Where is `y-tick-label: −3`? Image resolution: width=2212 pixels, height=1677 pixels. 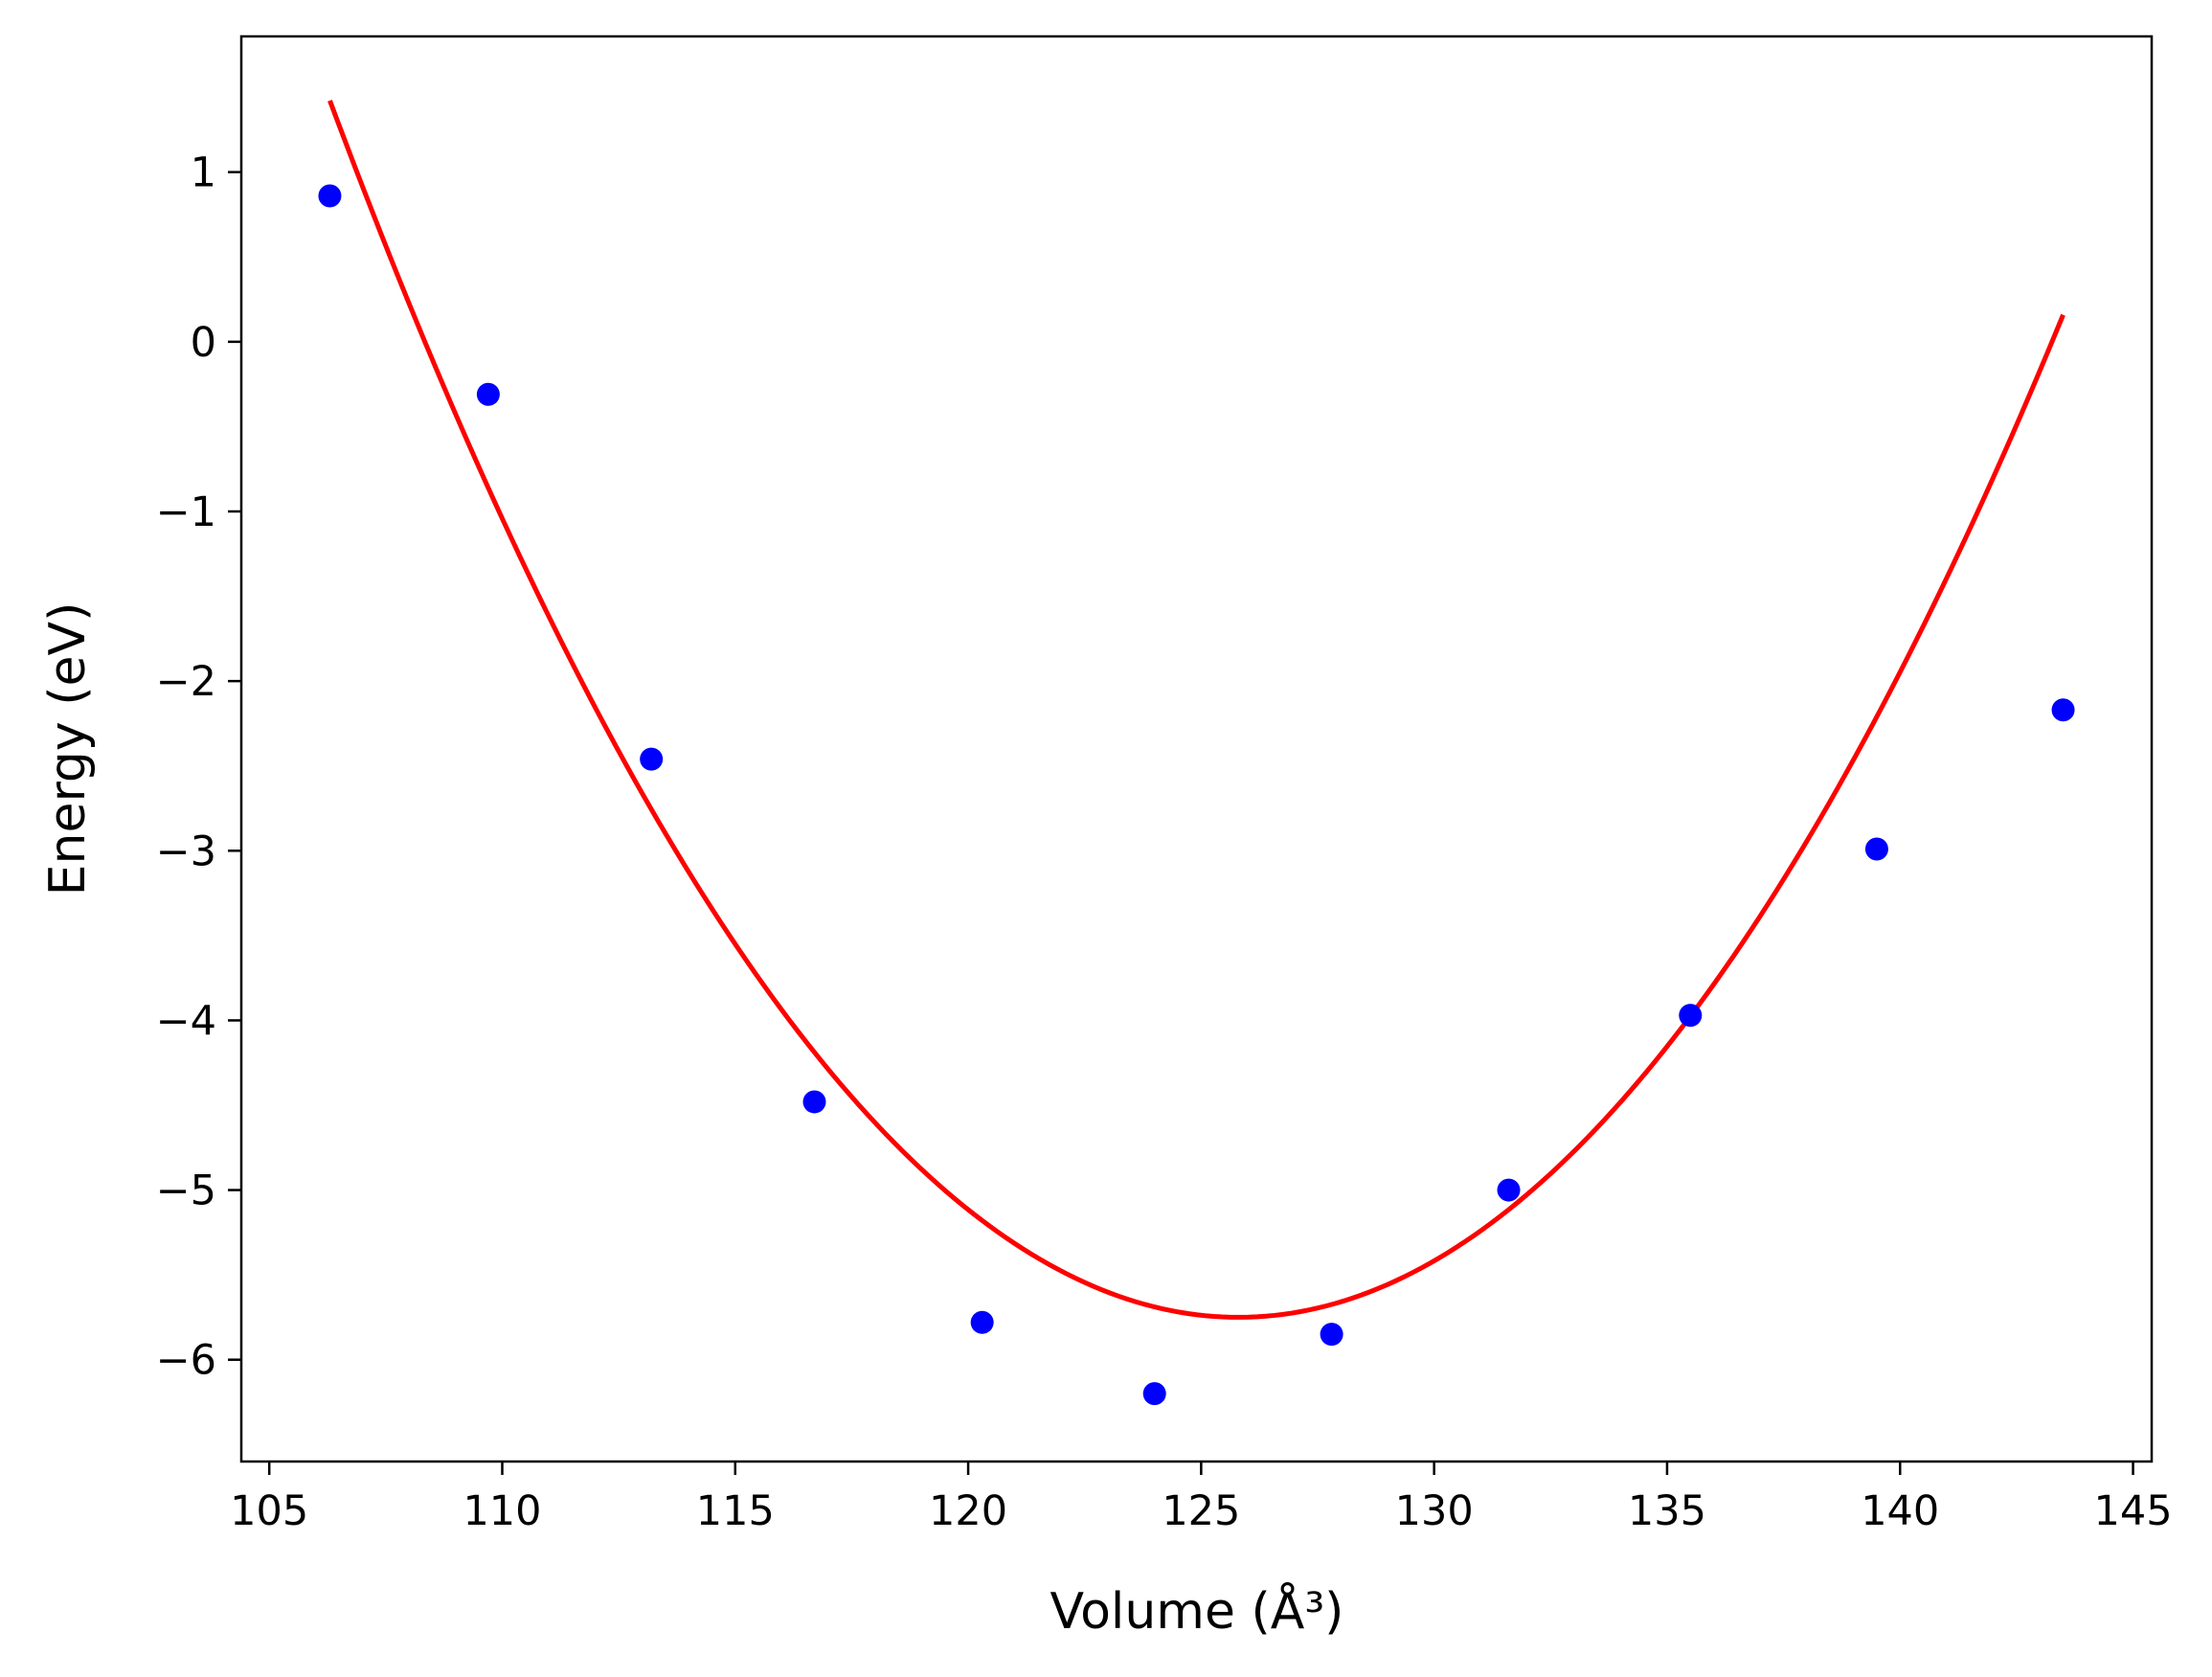
y-tick-label: −3 is located at coordinates (186, 851).